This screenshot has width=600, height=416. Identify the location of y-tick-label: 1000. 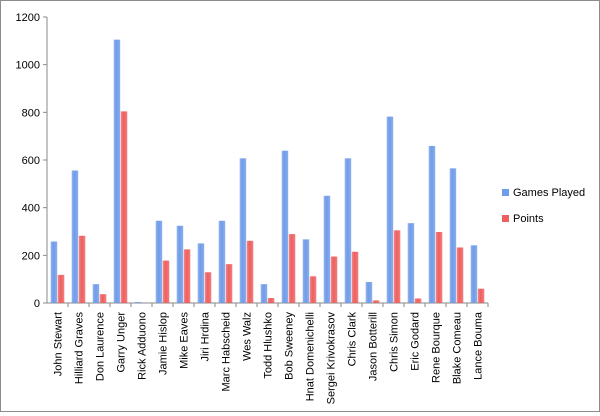
(28, 66).